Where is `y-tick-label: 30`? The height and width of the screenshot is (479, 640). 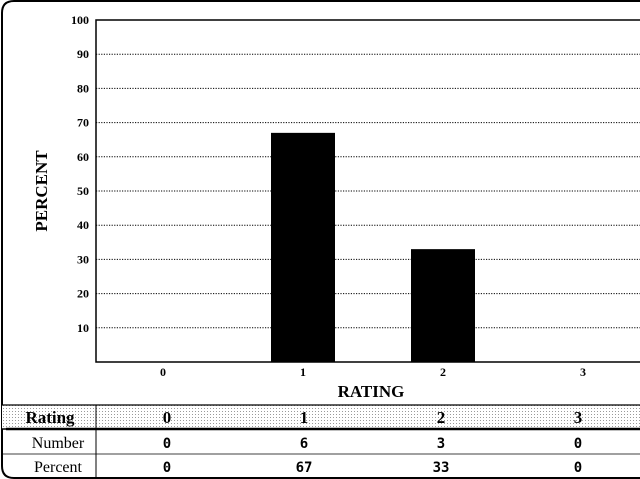 y-tick-label: 30 is located at coordinates (83, 259).